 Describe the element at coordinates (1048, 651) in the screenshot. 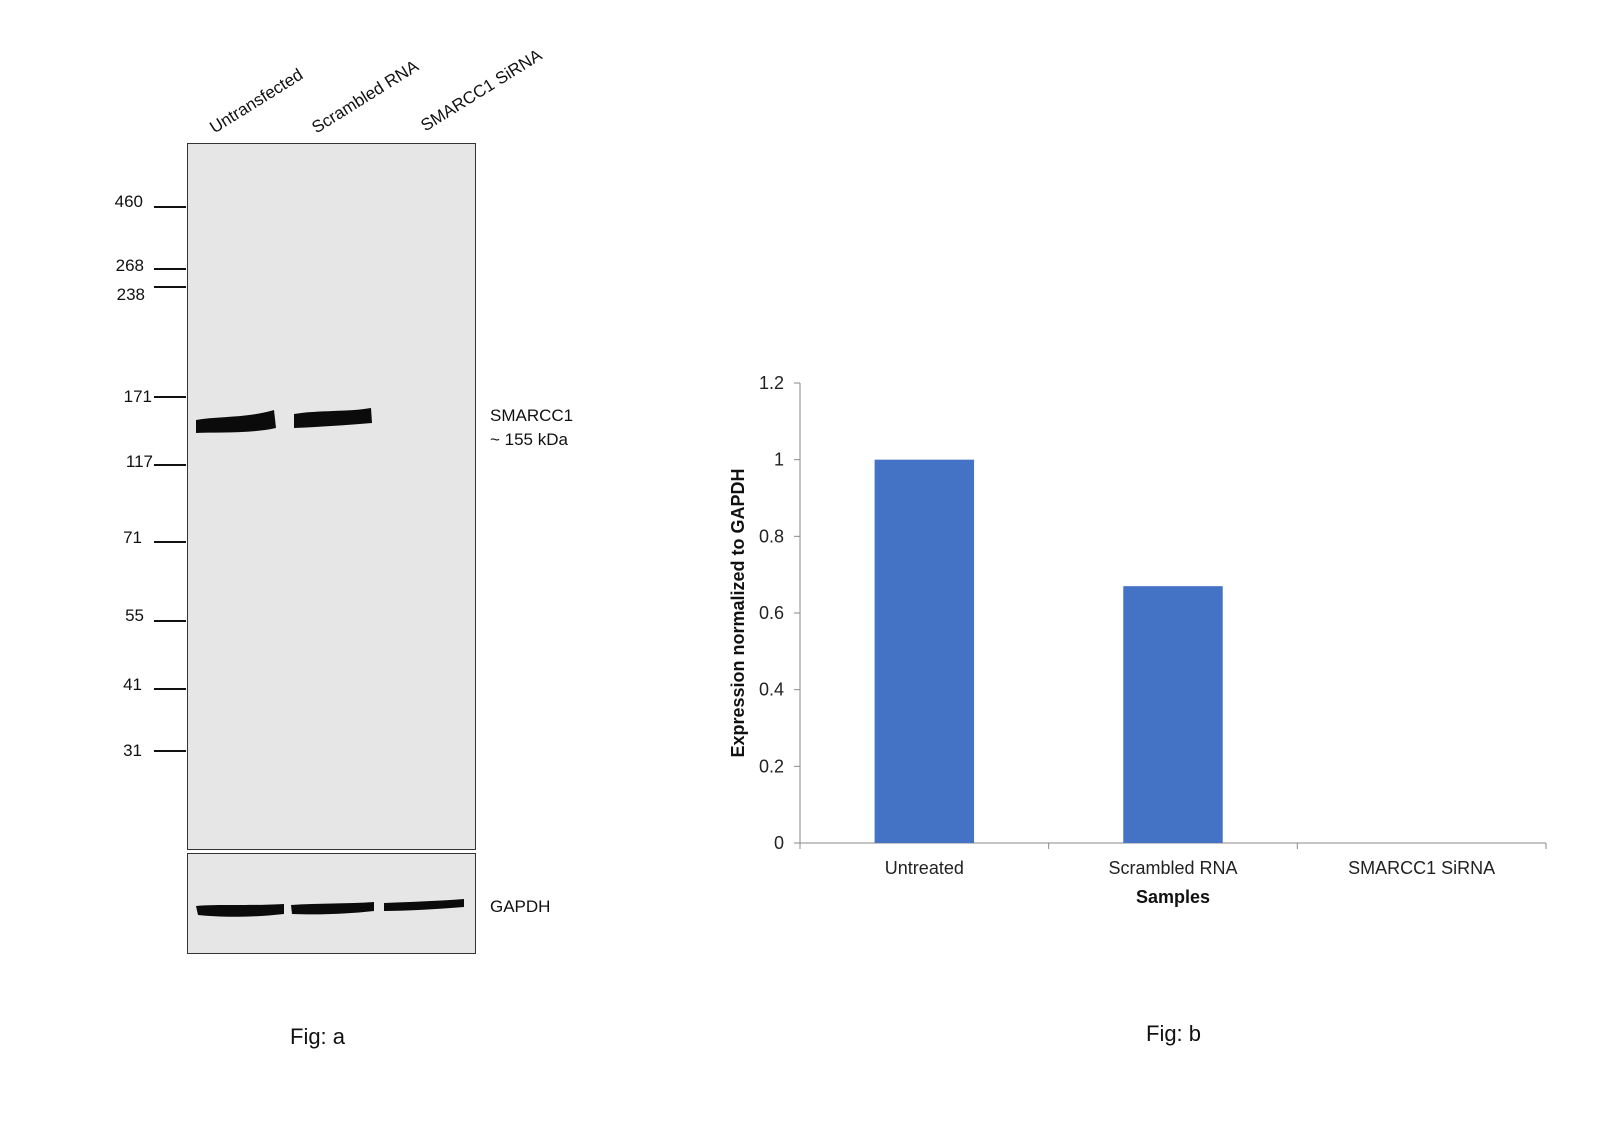

I see `bars` at that location.